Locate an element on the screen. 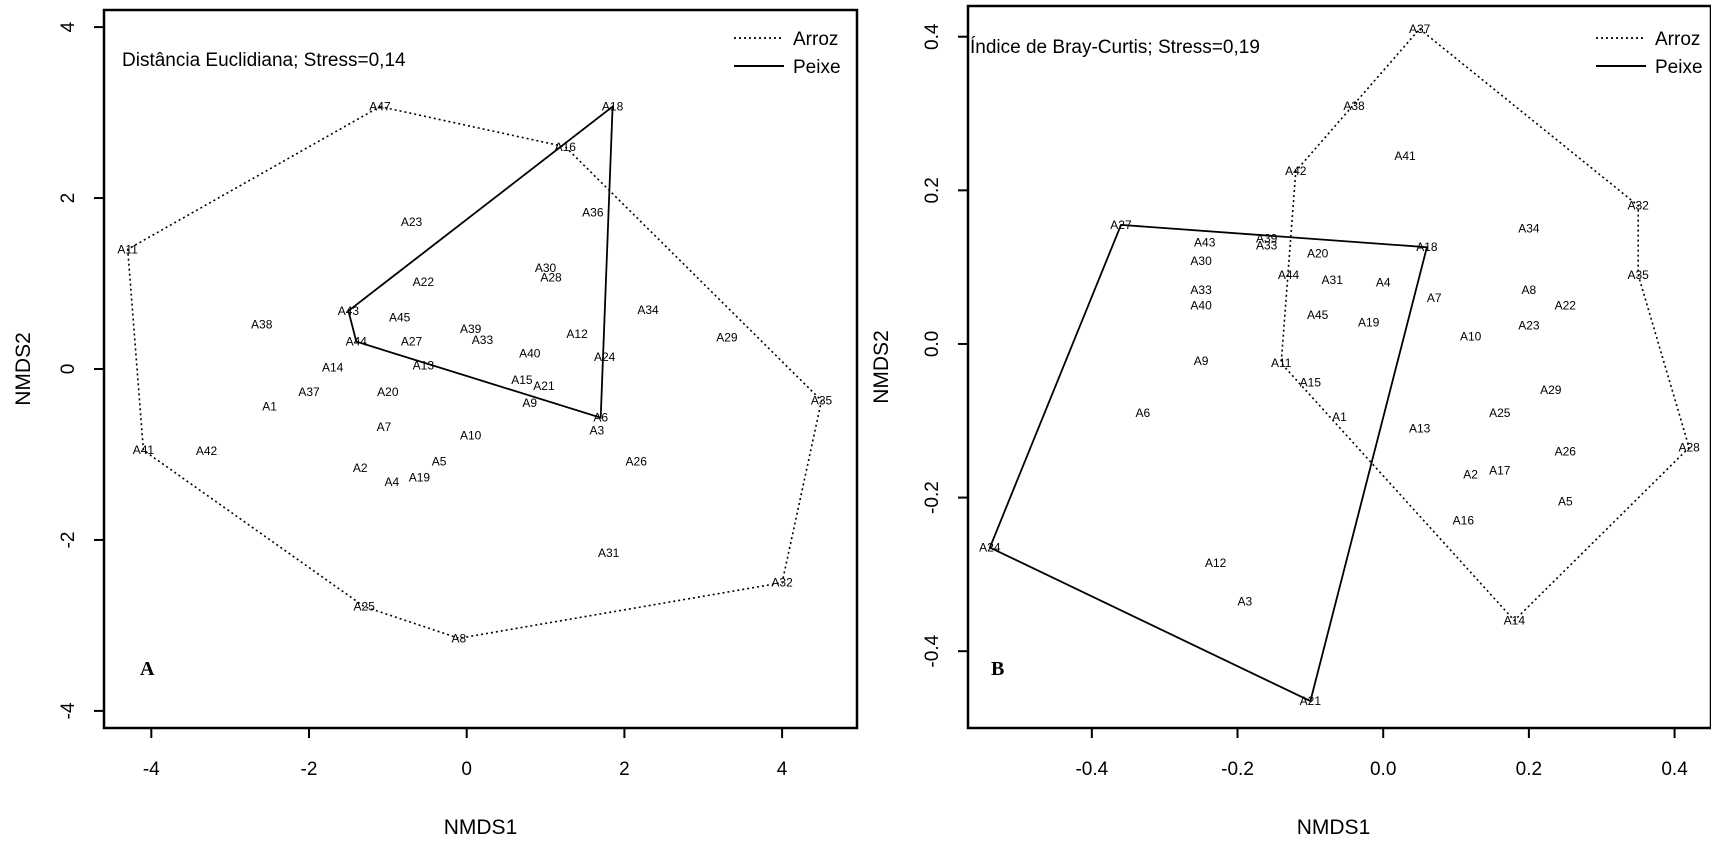 The image size is (1711, 842). x-tick-label: 0.4 is located at coordinates (1674, 769).